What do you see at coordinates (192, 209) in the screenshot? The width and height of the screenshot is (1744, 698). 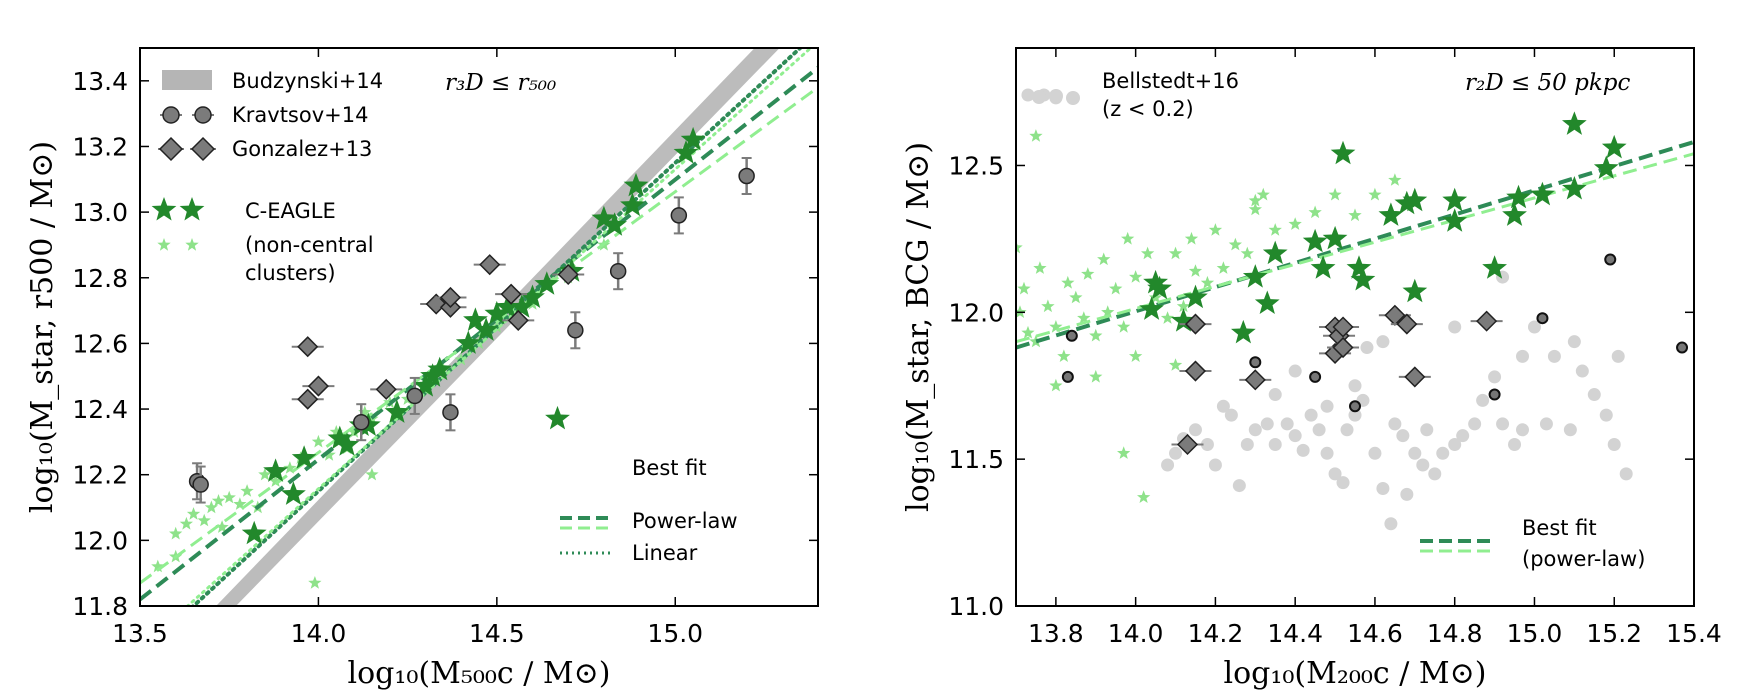 I see `legend-ceagle-star` at bounding box center [192, 209].